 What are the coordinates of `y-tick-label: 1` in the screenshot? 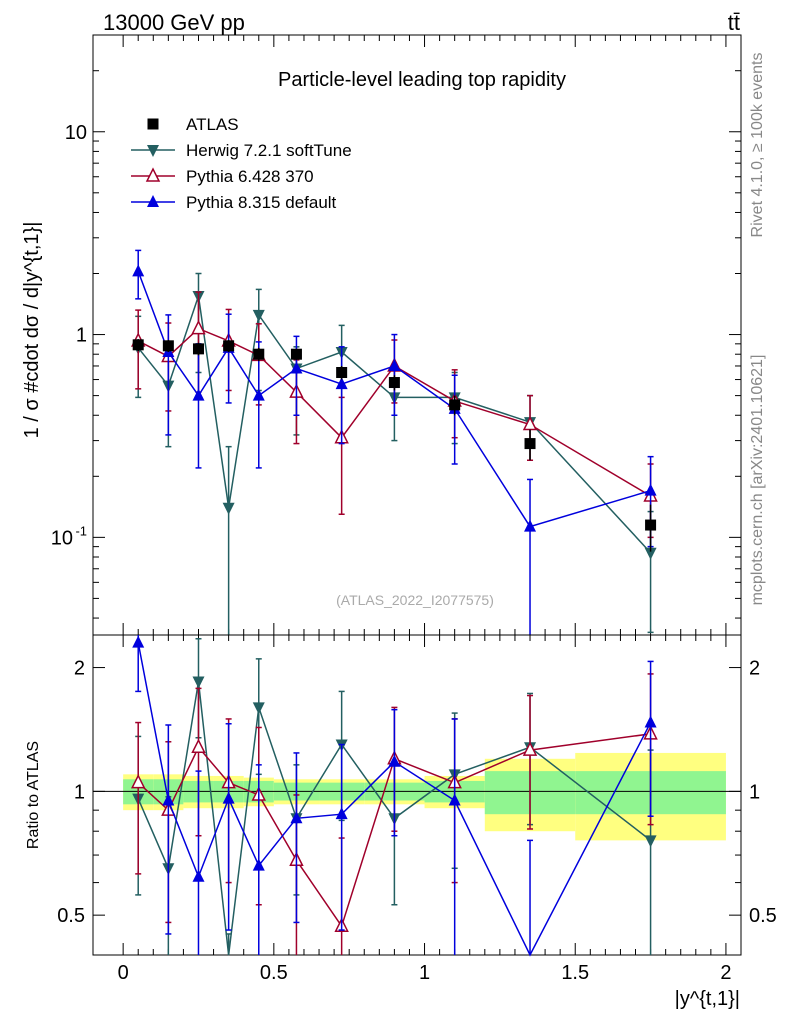 It's located at (81, 336).